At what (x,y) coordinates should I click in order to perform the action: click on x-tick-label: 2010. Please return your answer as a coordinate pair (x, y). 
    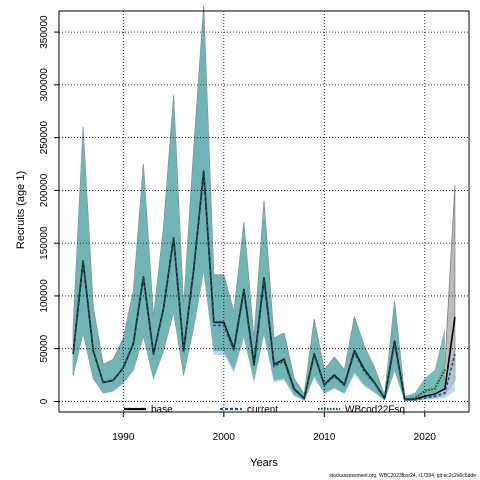
    Looking at the image, I should click on (324, 437).